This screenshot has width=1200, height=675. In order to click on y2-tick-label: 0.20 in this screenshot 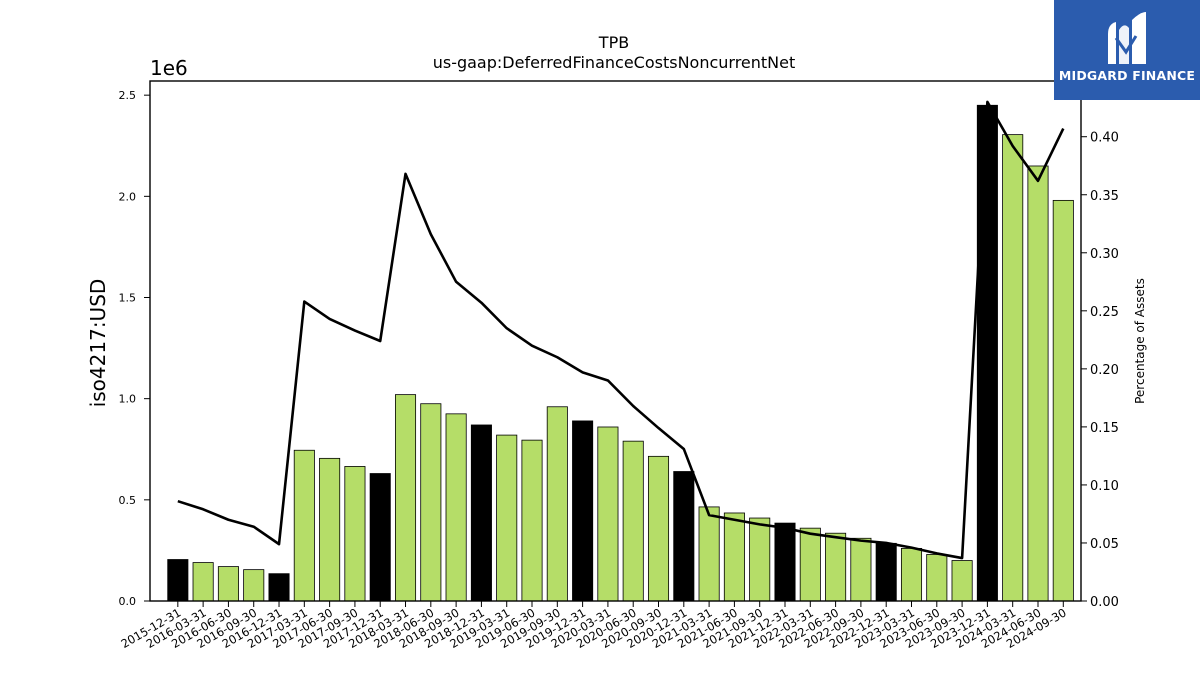, I will do `click(1104, 370)`.